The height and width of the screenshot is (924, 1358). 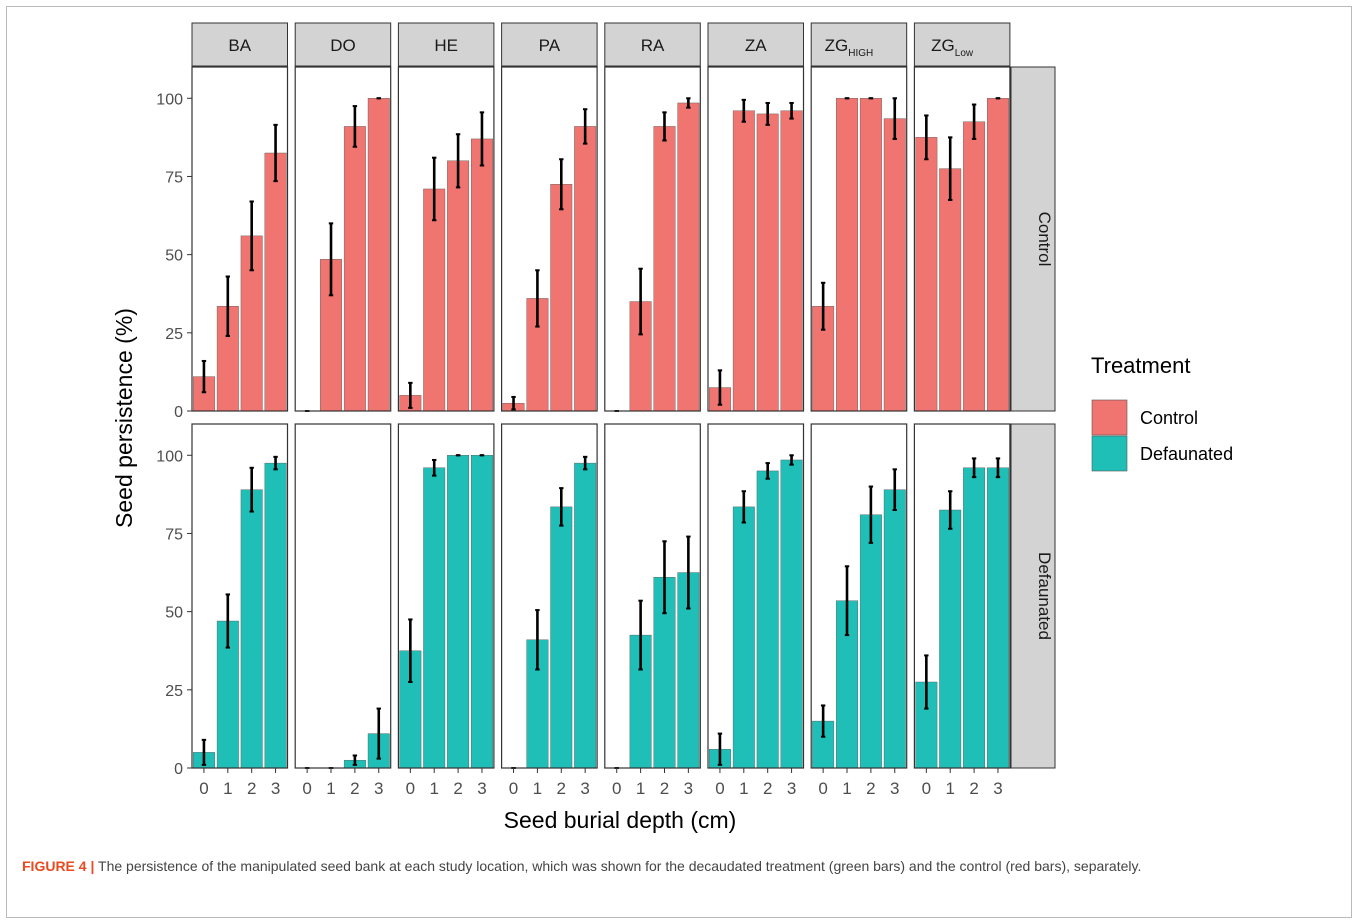 I want to click on facet-label-main: DO, so click(x=343, y=45).